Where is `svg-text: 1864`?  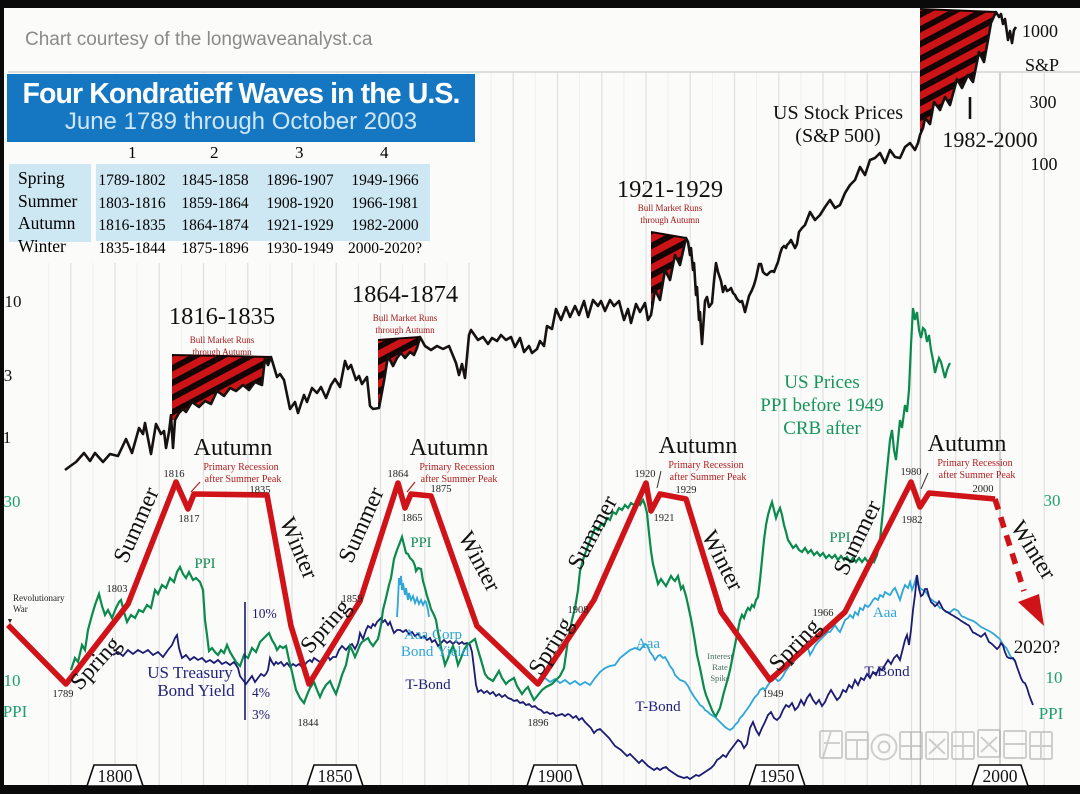
svg-text: 1864 is located at coordinates (399, 474).